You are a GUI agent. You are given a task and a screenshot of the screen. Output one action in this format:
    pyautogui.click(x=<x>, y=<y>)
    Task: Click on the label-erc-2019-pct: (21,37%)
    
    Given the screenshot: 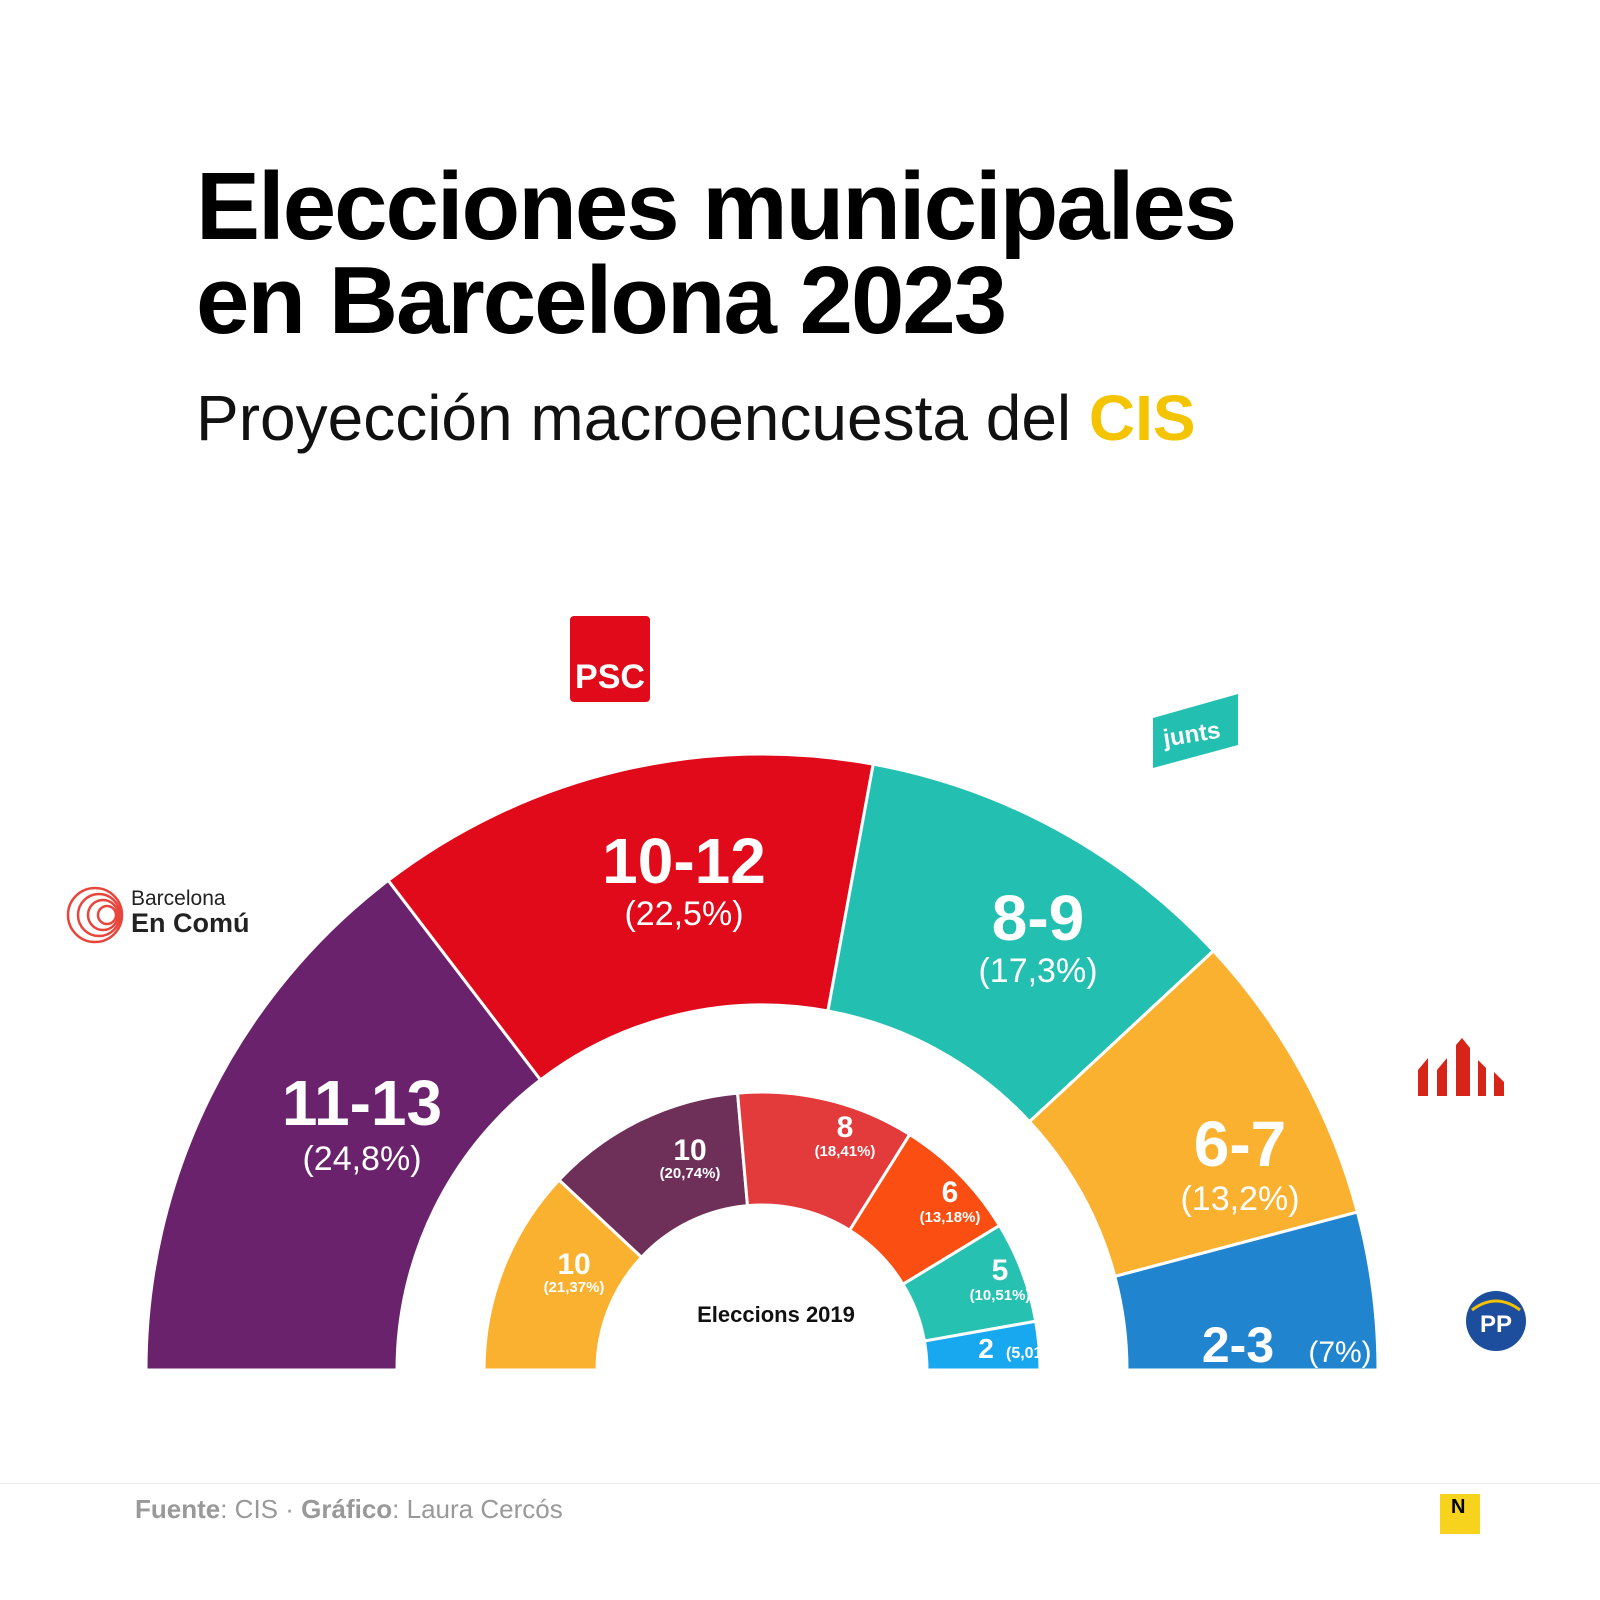 What is the action you would take?
    pyautogui.click(x=574, y=1287)
    